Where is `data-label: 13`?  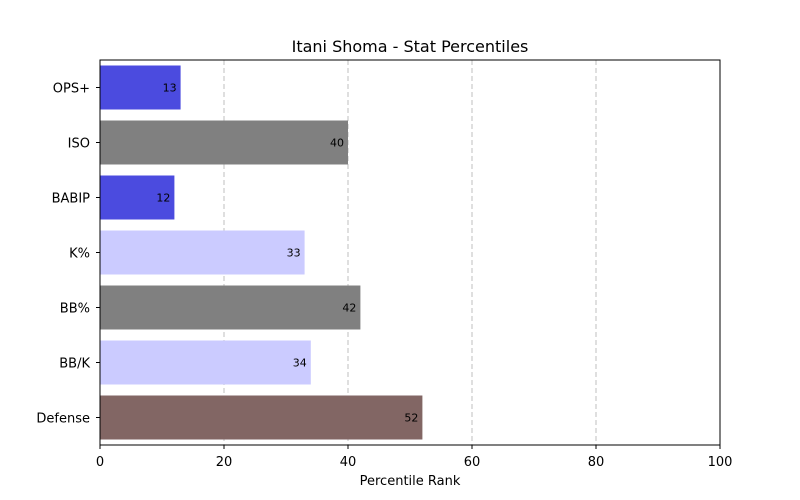
data-label: 13 is located at coordinates (170, 88).